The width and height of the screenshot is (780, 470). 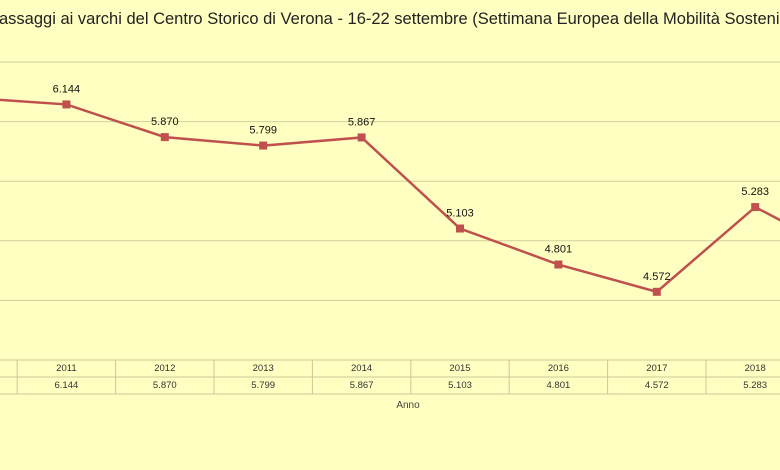 What do you see at coordinates (559, 385) in the screenshot?
I see `table-cell-value: 4.801` at bounding box center [559, 385].